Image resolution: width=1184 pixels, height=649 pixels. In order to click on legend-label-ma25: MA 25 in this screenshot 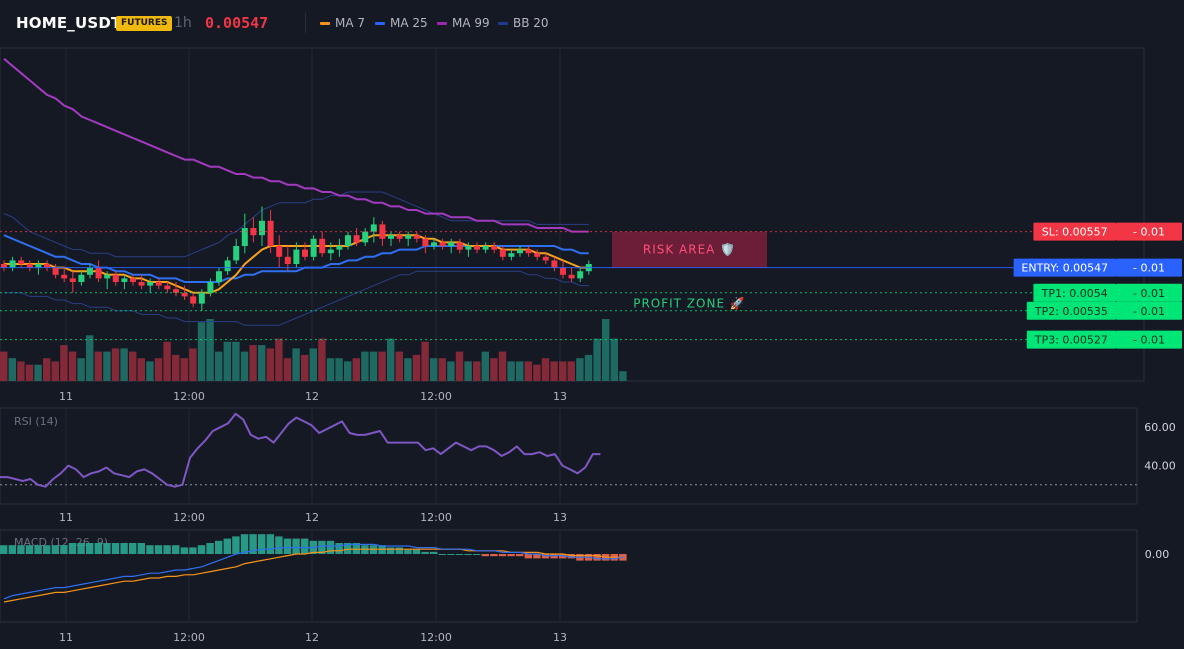, I will do `click(409, 23)`.